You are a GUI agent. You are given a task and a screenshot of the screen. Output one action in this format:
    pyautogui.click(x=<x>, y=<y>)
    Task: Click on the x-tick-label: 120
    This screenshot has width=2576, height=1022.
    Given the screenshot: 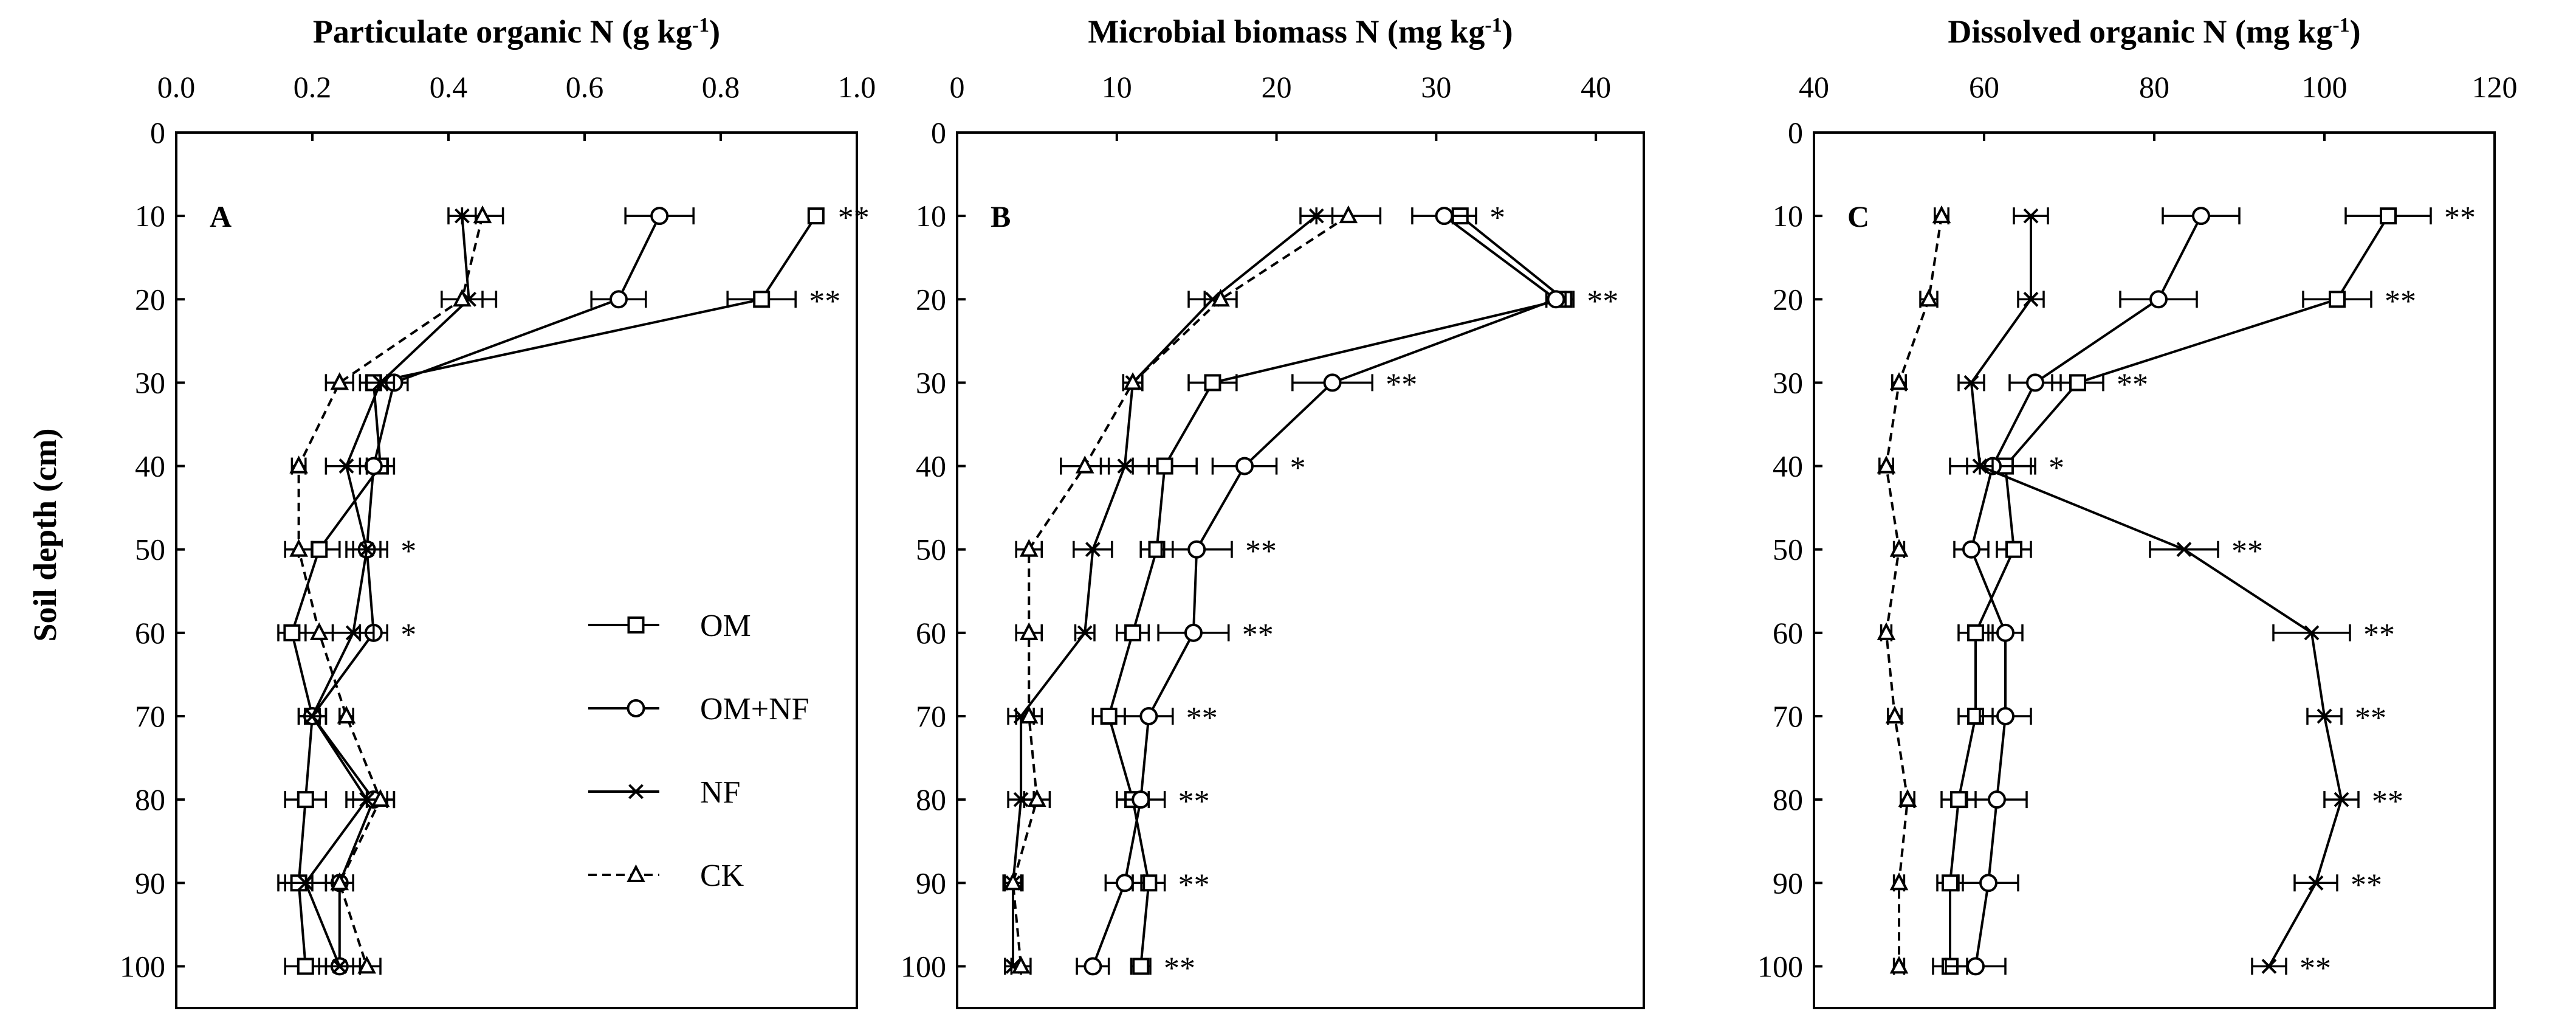 What is the action you would take?
    pyautogui.click(x=2495, y=87)
    